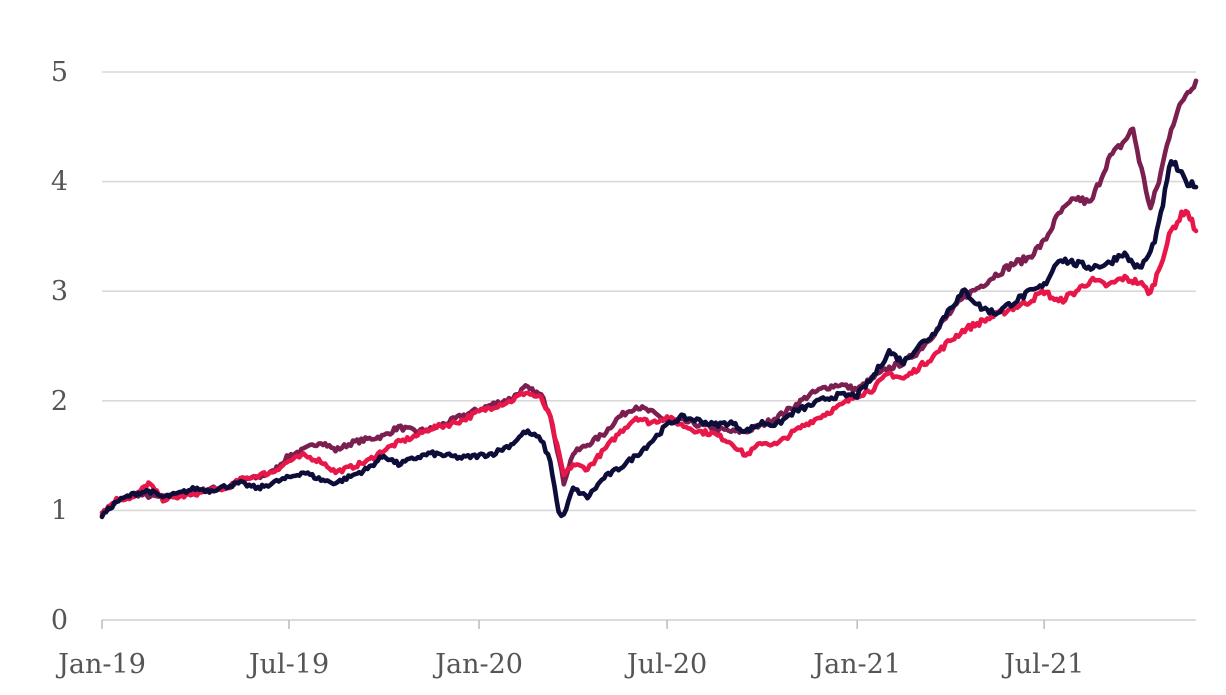 The width and height of the screenshot is (1226, 695). I want to click on x-tick-label: Jan-21, so click(855, 664).